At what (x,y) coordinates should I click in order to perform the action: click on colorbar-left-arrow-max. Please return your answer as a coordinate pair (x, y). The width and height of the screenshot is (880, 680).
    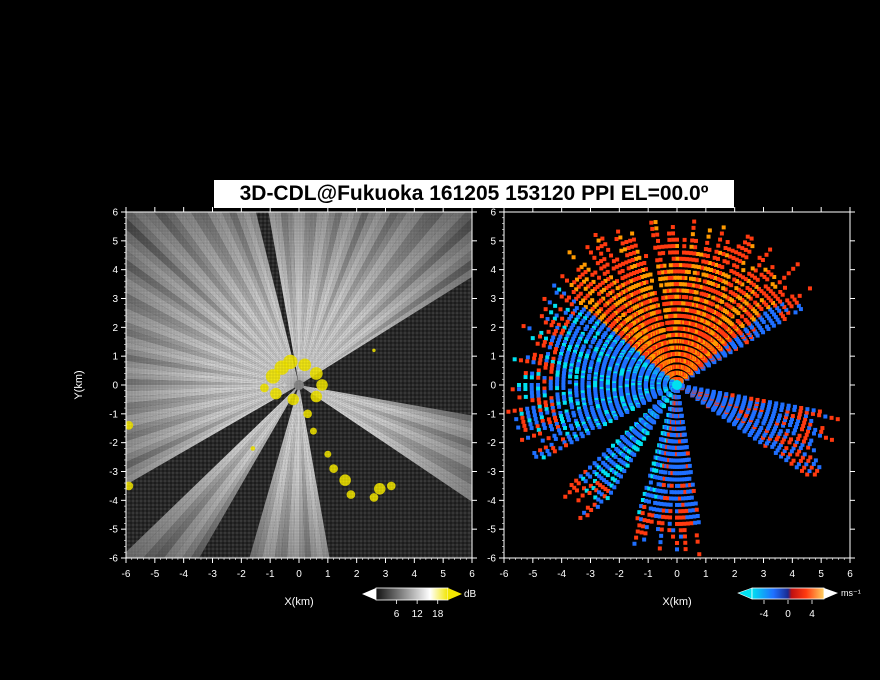
    Looking at the image, I should click on (455, 594).